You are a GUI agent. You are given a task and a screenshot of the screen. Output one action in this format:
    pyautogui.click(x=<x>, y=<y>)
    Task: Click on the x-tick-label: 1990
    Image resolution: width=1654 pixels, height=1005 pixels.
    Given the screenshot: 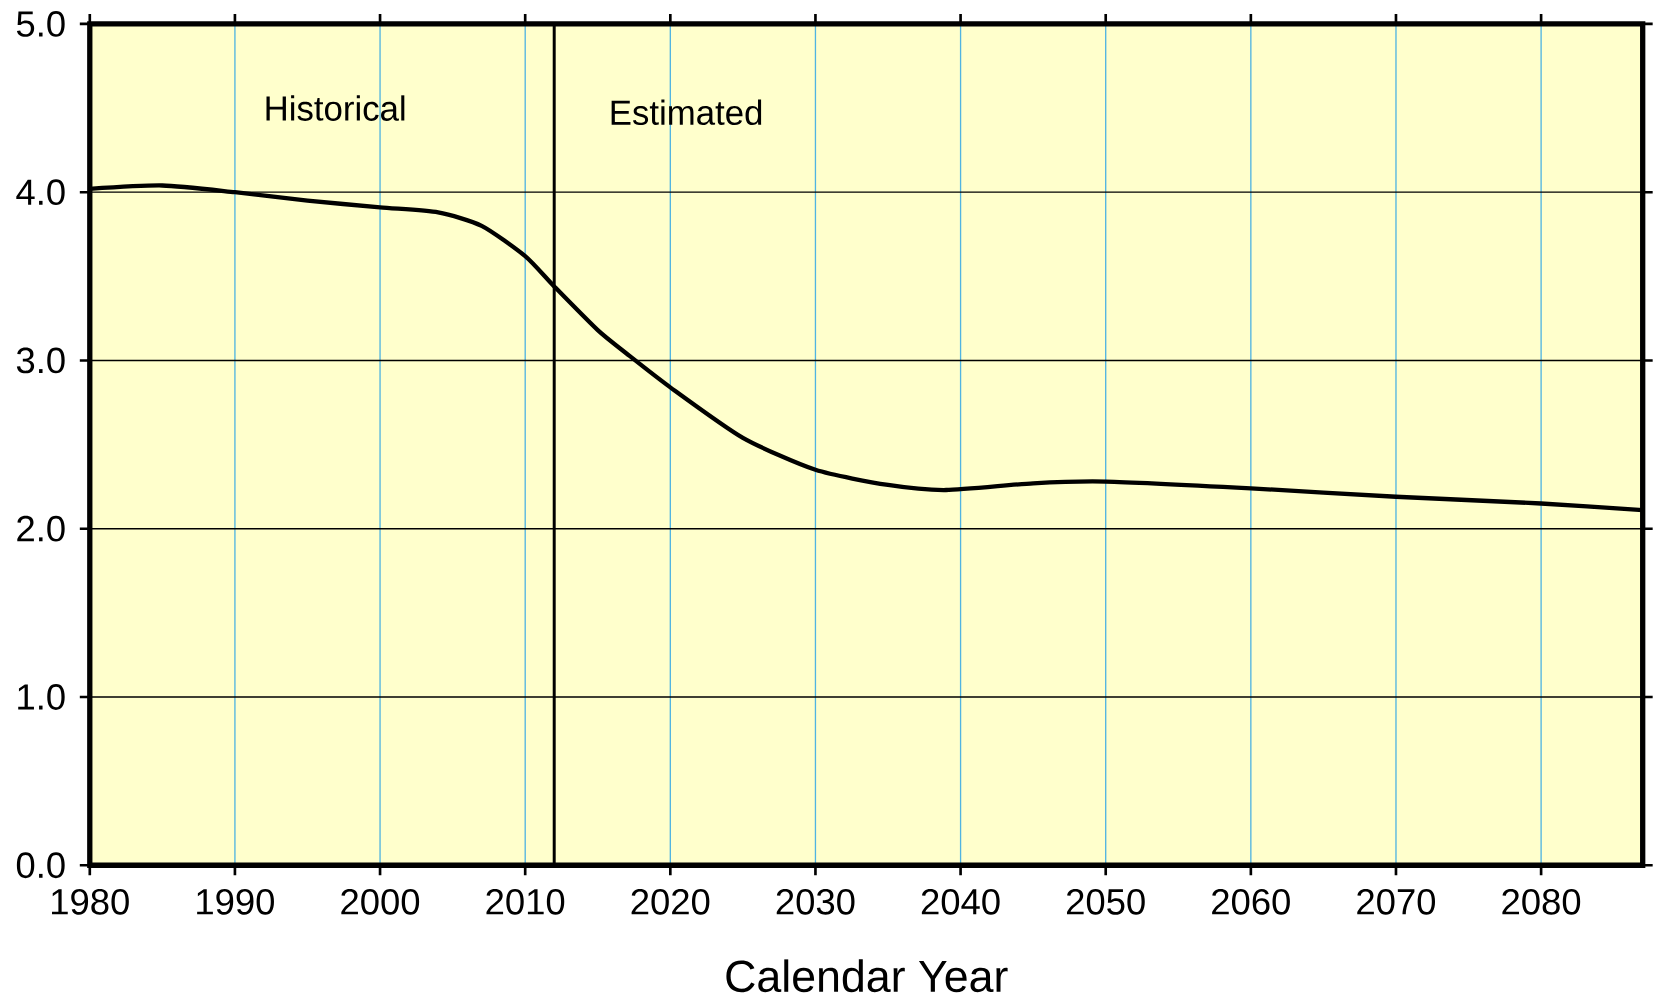 What is the action you would take?
    pyautogui.click(x=235, y=901)
    